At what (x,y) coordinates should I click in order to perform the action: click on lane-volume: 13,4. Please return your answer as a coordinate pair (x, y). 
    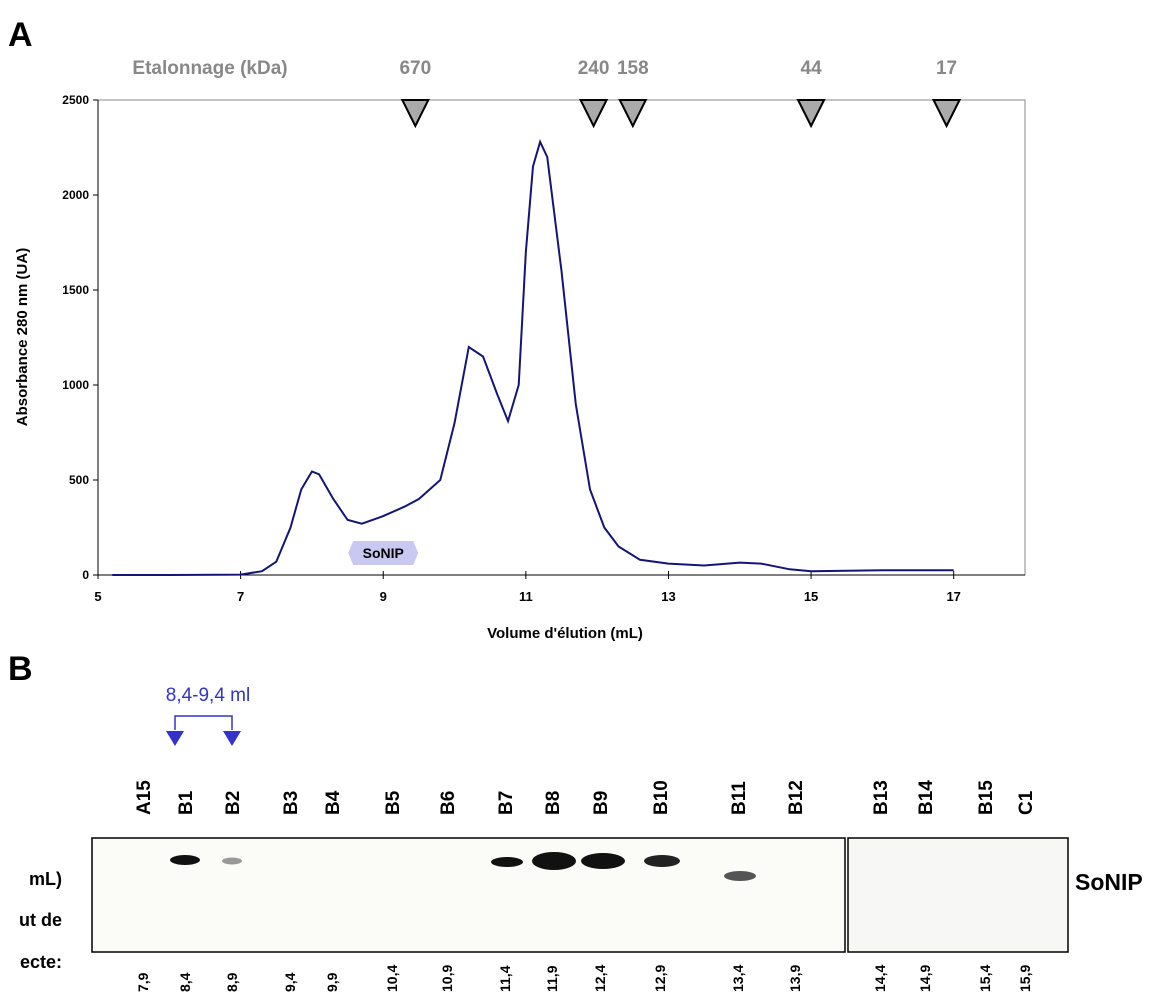
    Looking at the image, I should click on (738, 978).